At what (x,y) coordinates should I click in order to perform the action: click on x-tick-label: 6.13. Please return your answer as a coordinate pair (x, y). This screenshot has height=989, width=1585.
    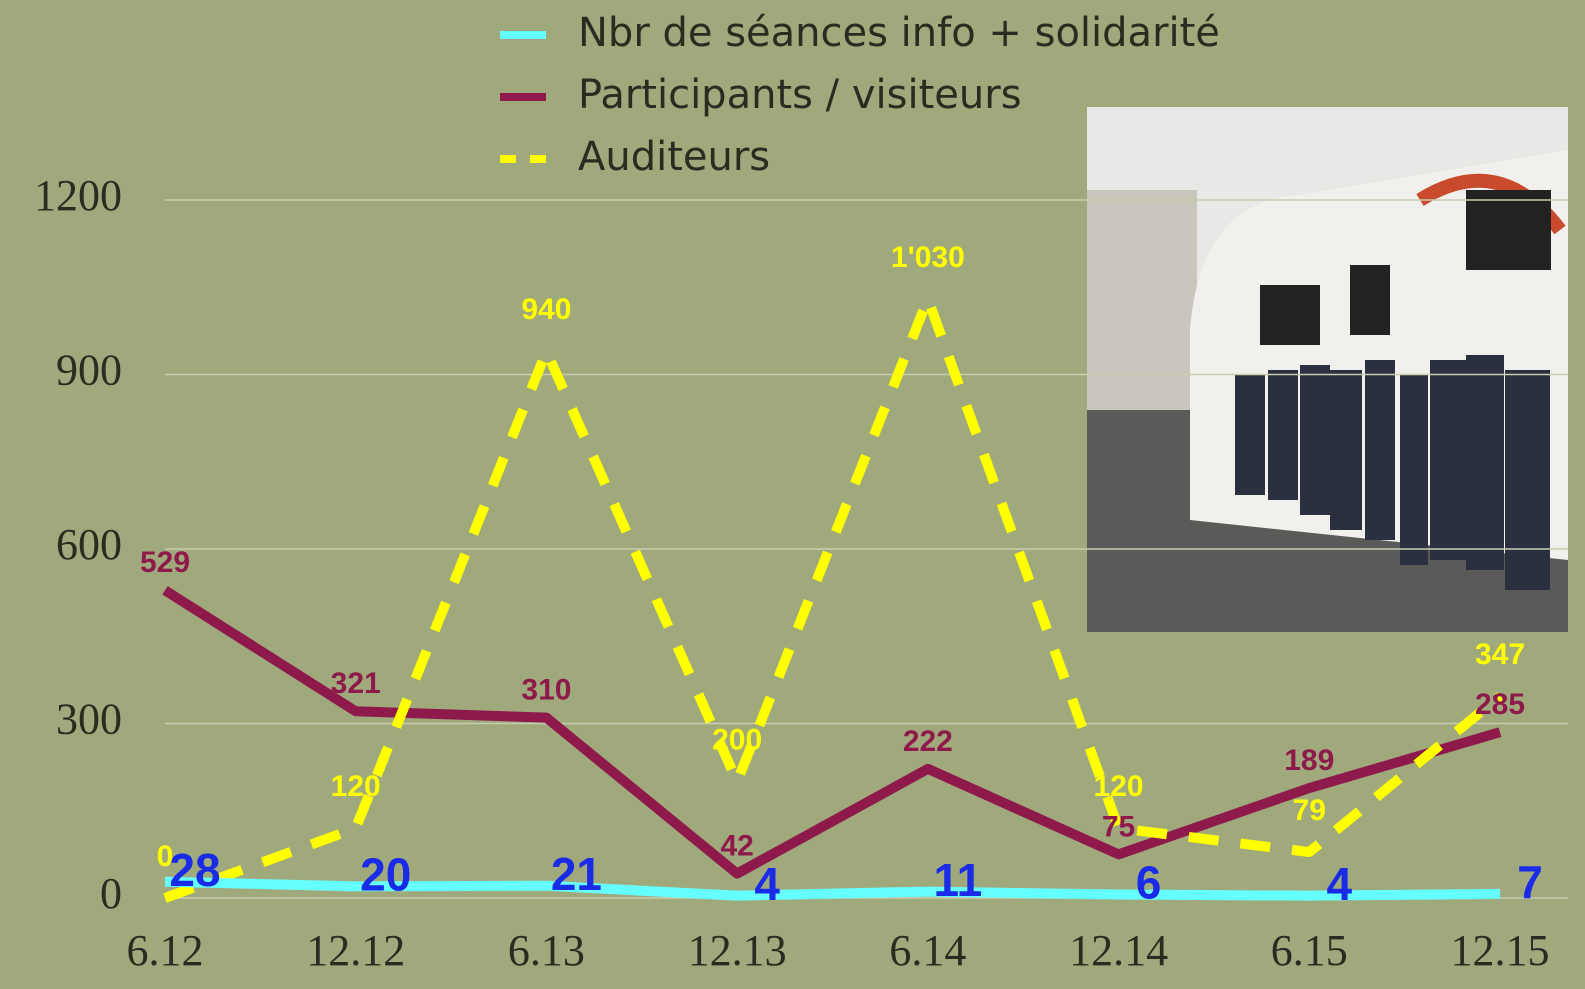
    Looking at the image, I should click on (546, 950).